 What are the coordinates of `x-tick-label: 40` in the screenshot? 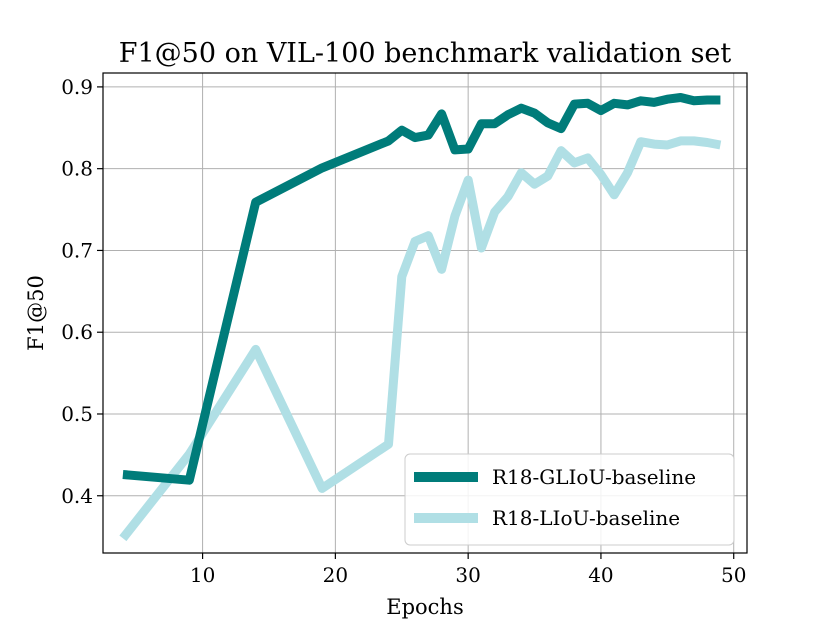 It's located at (600, 575).